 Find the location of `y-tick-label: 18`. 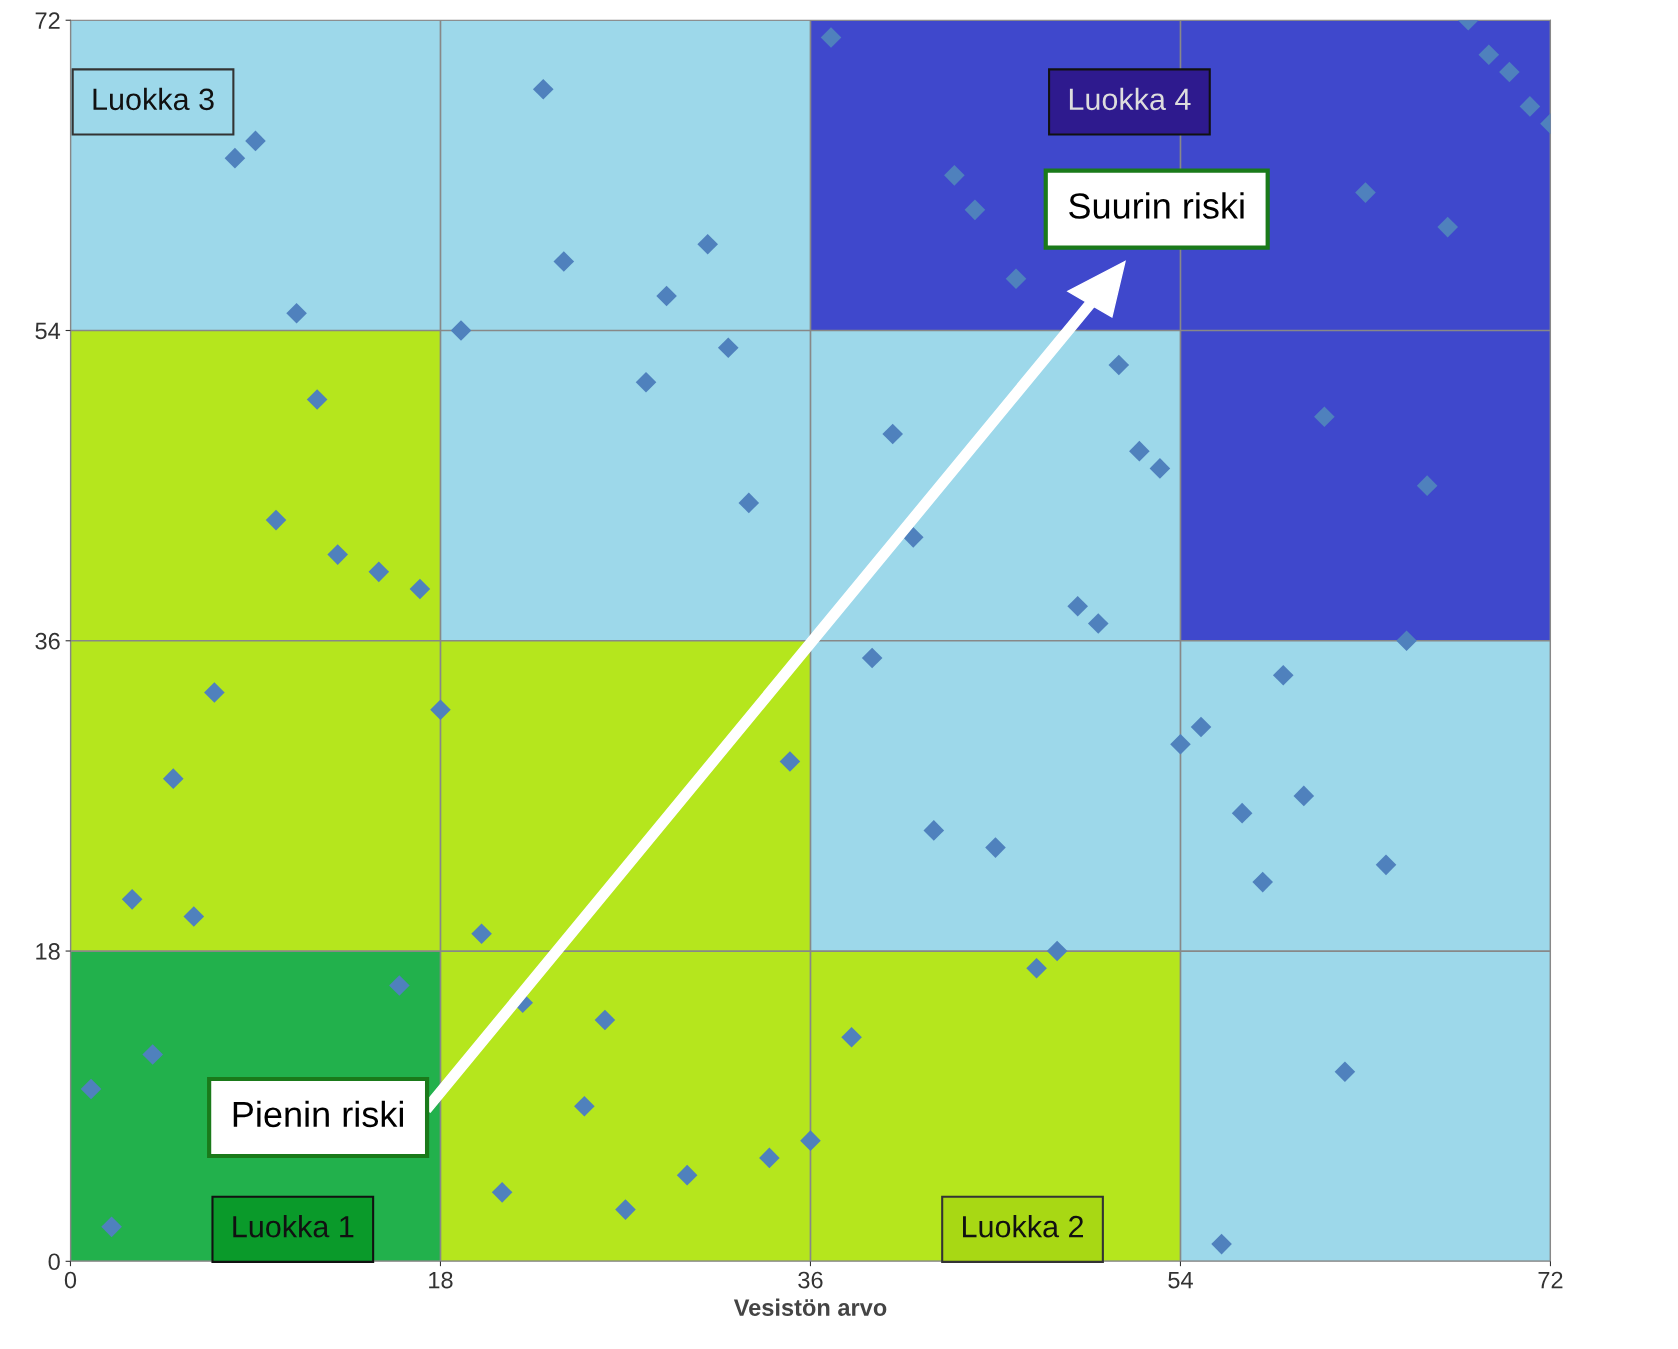

y-tick-label: 18 is located at coordinates (48, 951).